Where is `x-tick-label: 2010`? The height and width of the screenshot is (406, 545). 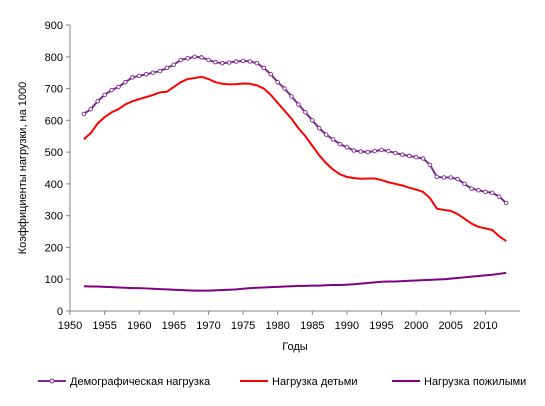
x-tick-label: 2010 is located at coordinates (485, 326).